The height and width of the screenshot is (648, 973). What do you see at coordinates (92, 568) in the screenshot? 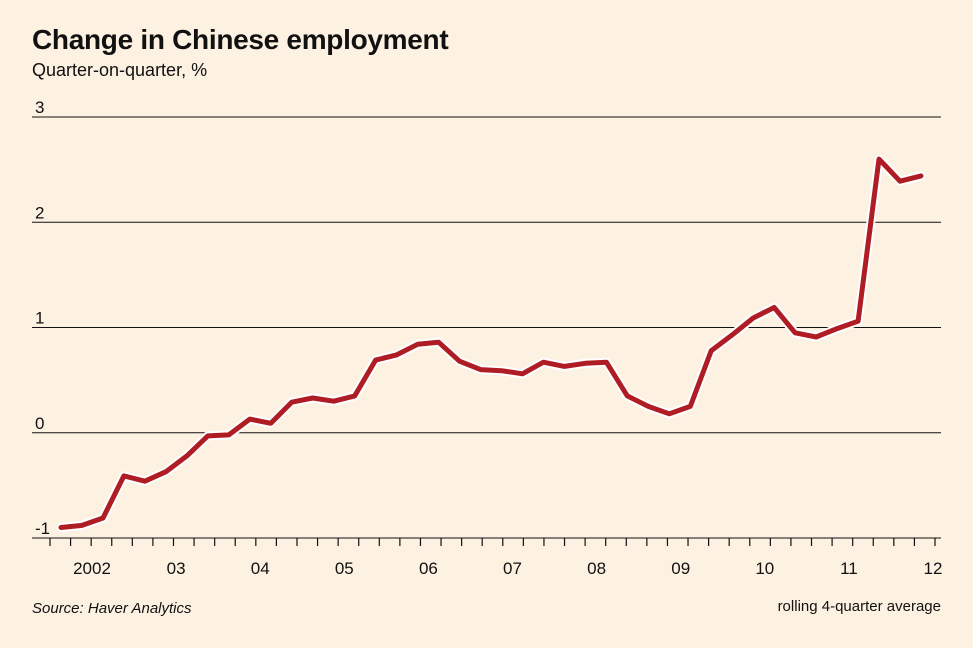
I see `x-tick-label: 2002` at bounding box center [92, 568].